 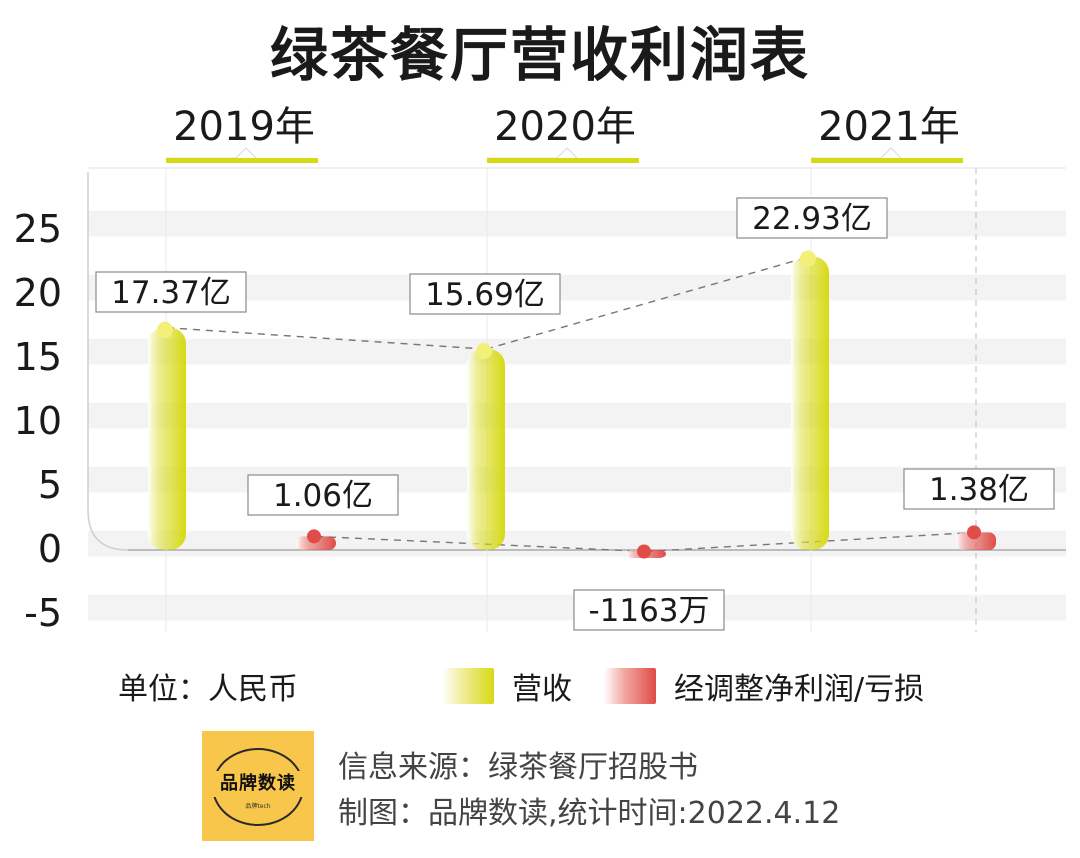 I want to click on legend: 单位：人民币 营收 经调整净利润/亏损, so click(x=540, y=683).